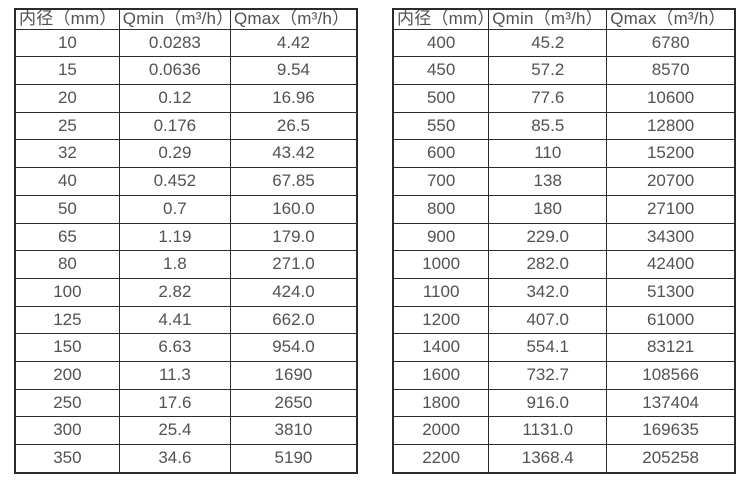 The height and width of the screenshot is (483, 750). What do you see at coordinates (548, 320) in the screenshot?
I see `table-cell: 407.0` at bounding box center [548, 320].